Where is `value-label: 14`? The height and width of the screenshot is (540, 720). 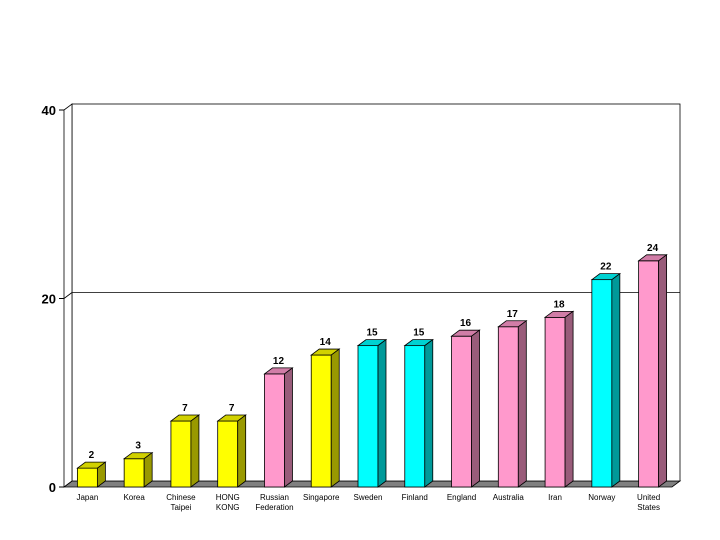
value-label: 14 is located at coordinates (326, 342).